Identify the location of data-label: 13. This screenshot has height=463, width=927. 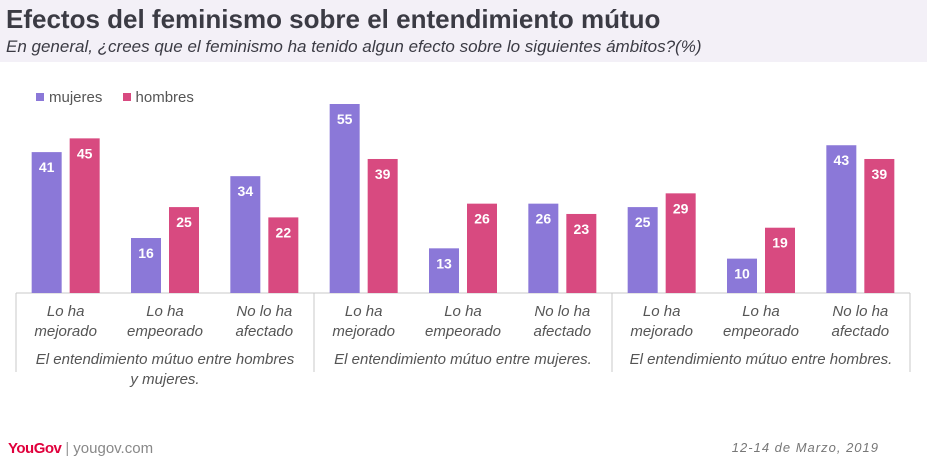
(444, 263).